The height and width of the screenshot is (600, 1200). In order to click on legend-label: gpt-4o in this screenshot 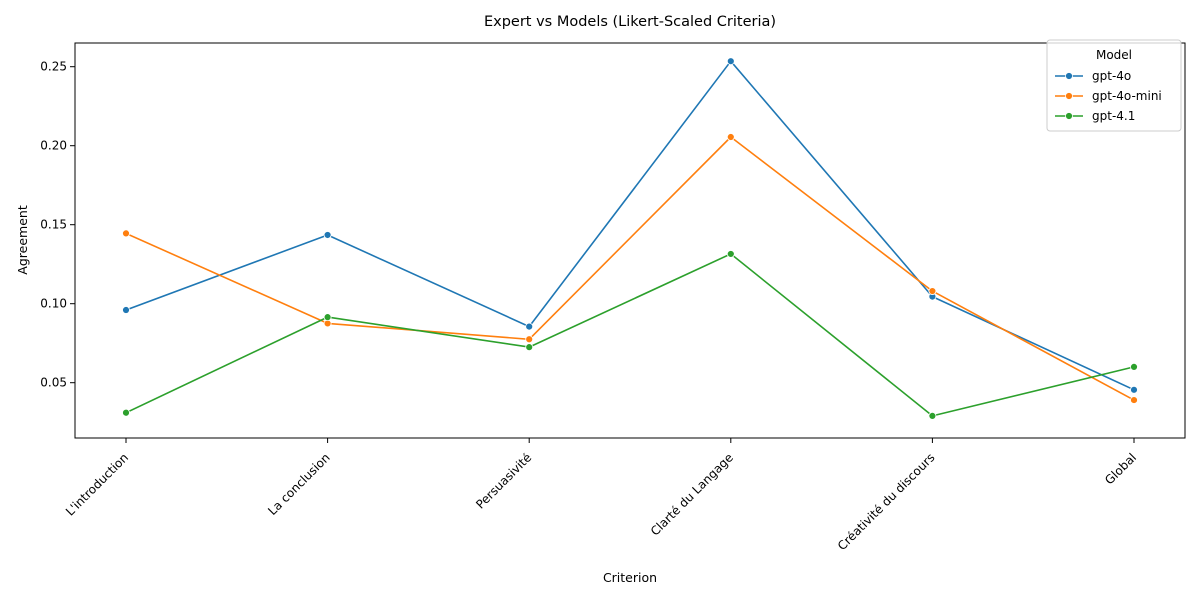, I will do `click(1111, 76)`.